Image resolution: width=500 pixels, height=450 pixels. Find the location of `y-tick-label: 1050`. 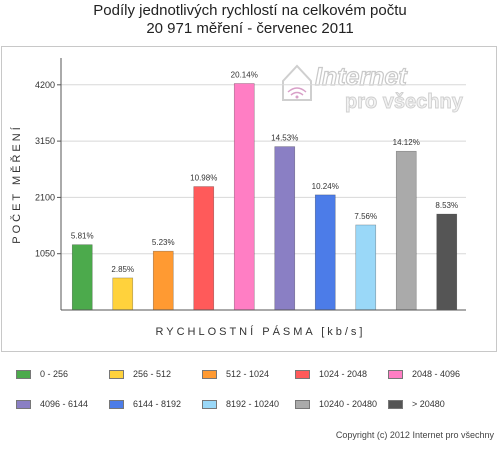

y-tick-label: 1050 is located at coordinates (45, 254).